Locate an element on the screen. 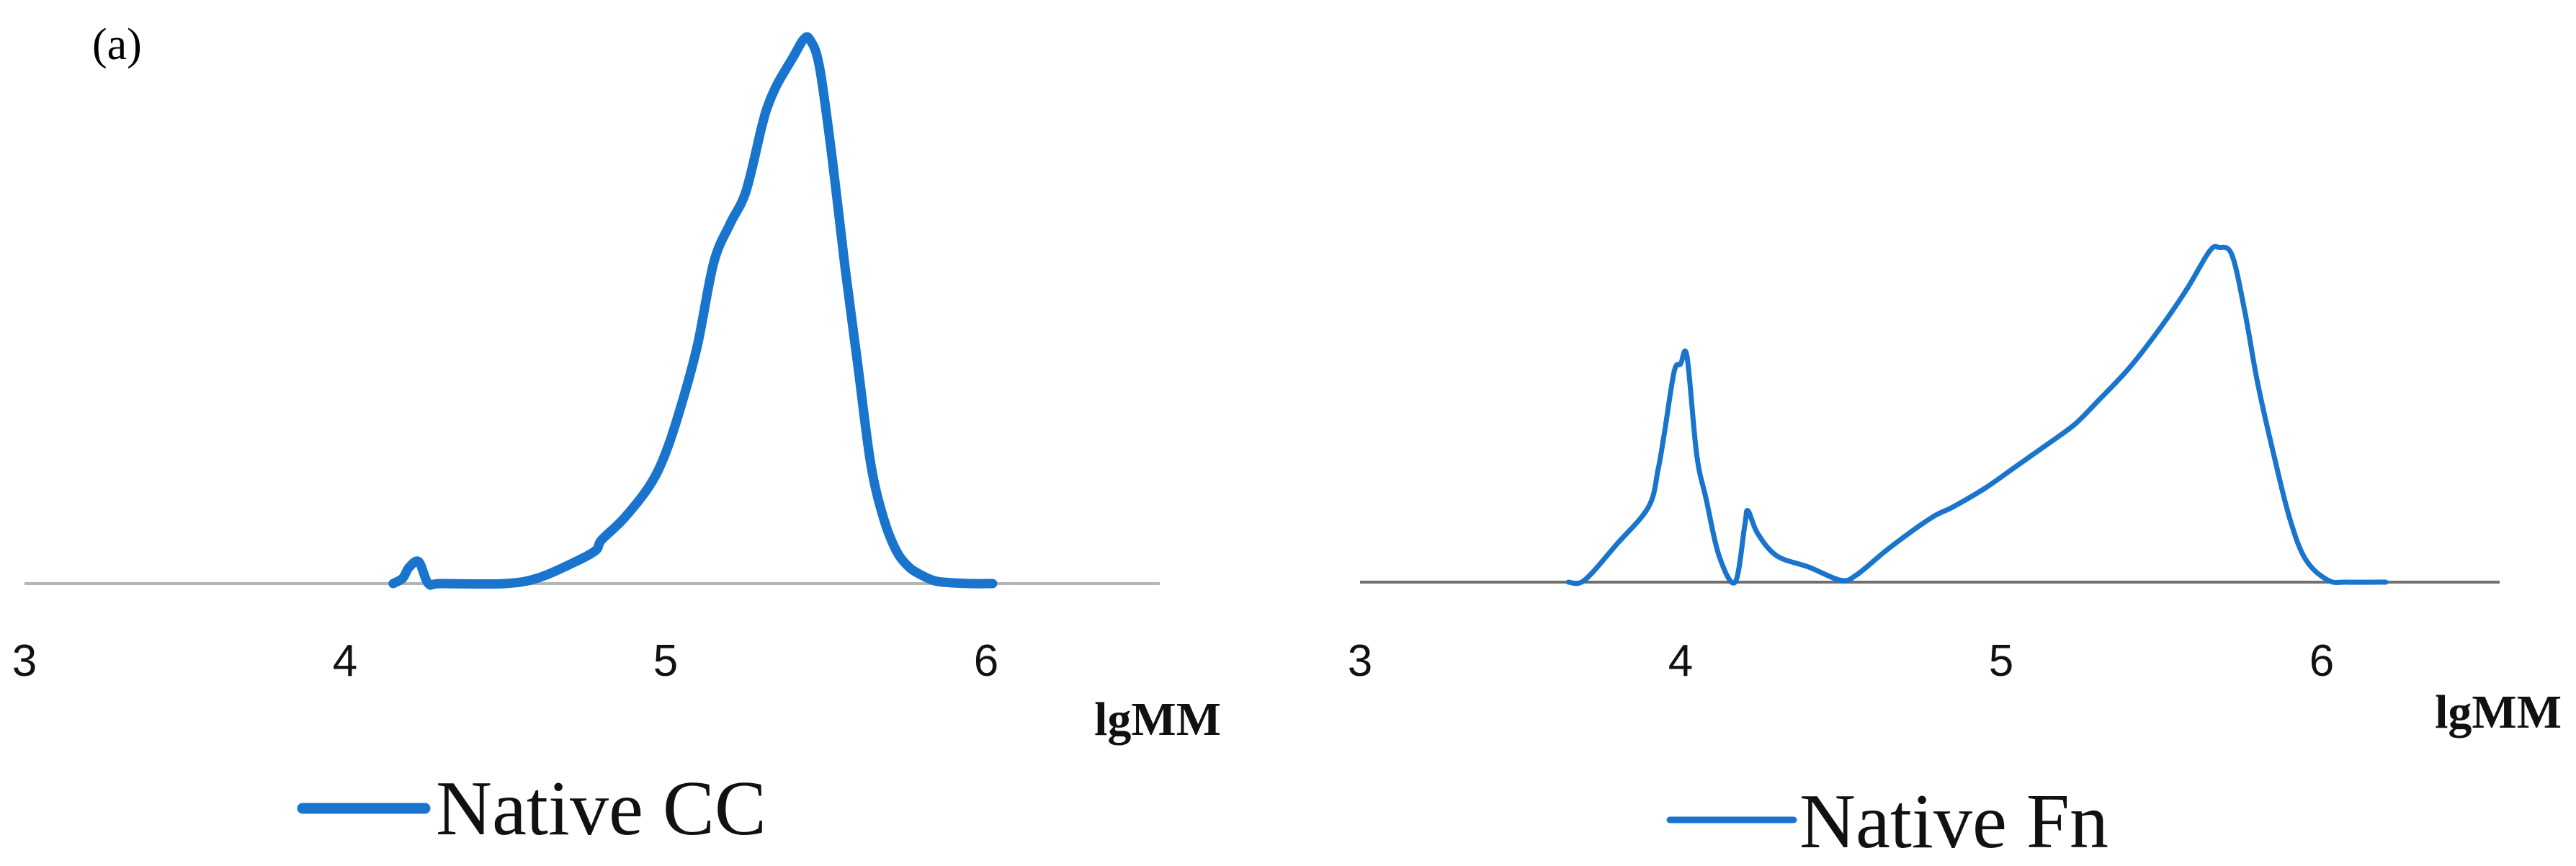  panel-label: (a) is located at coordinates (117, 45).